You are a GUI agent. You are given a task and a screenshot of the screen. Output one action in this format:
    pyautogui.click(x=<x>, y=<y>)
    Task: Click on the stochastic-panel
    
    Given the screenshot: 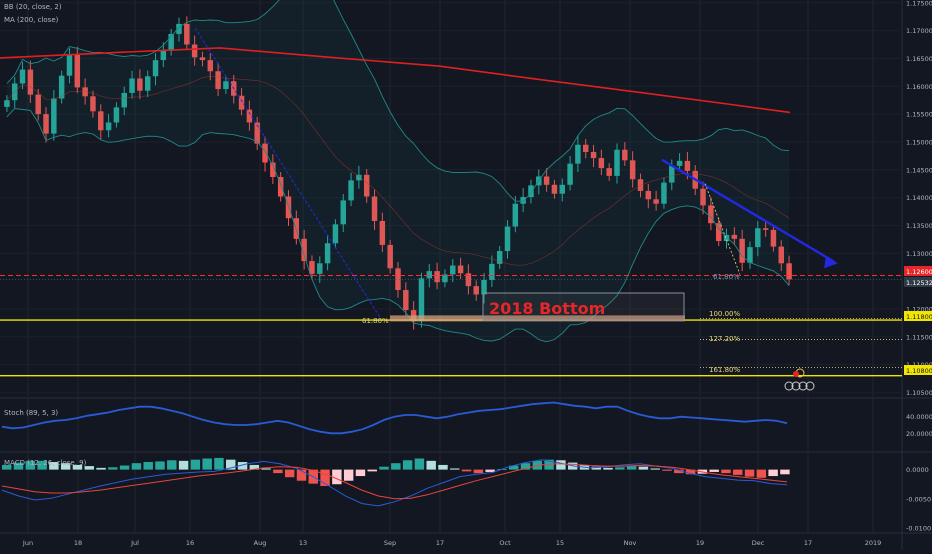 What is the action you would take?
    pyautogui.click(x=394, y=418)
    